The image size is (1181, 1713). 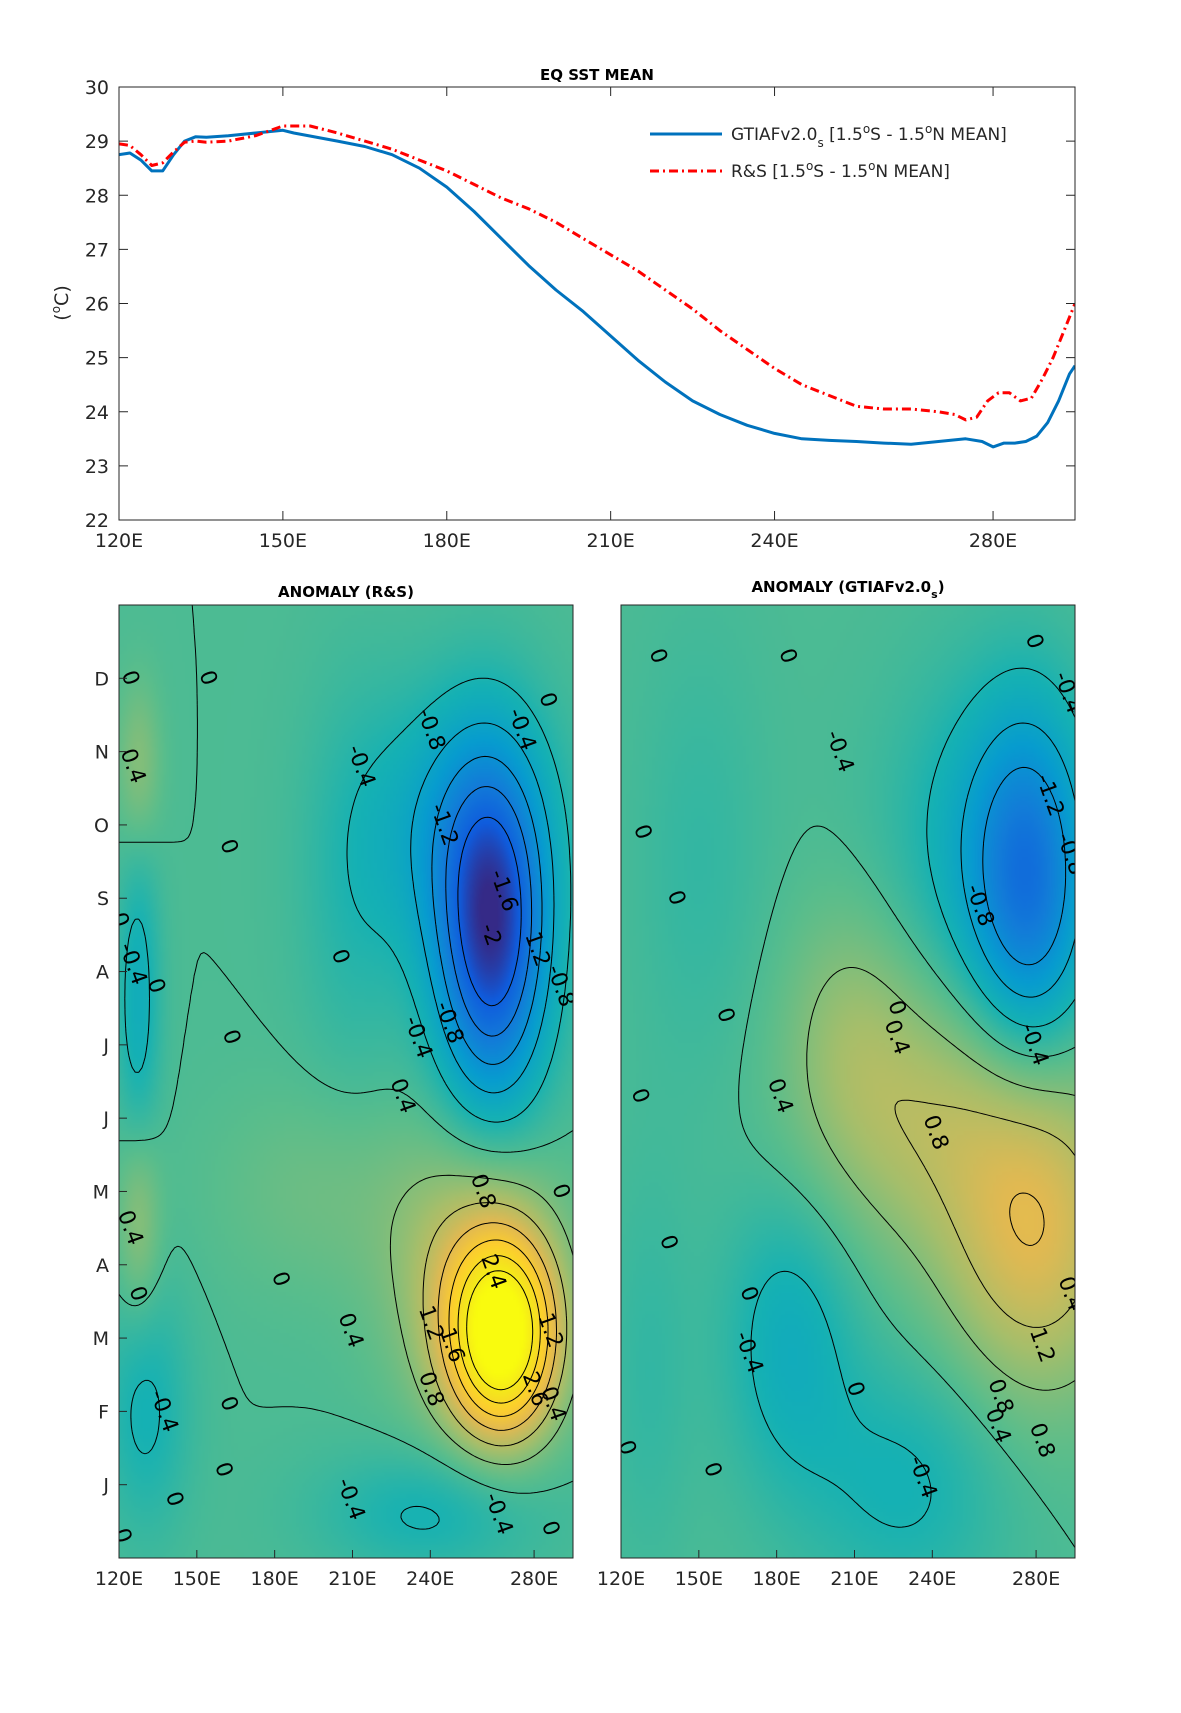 I want to click on anomaly-gtiaf-contours, so click(x=906, y=1107).